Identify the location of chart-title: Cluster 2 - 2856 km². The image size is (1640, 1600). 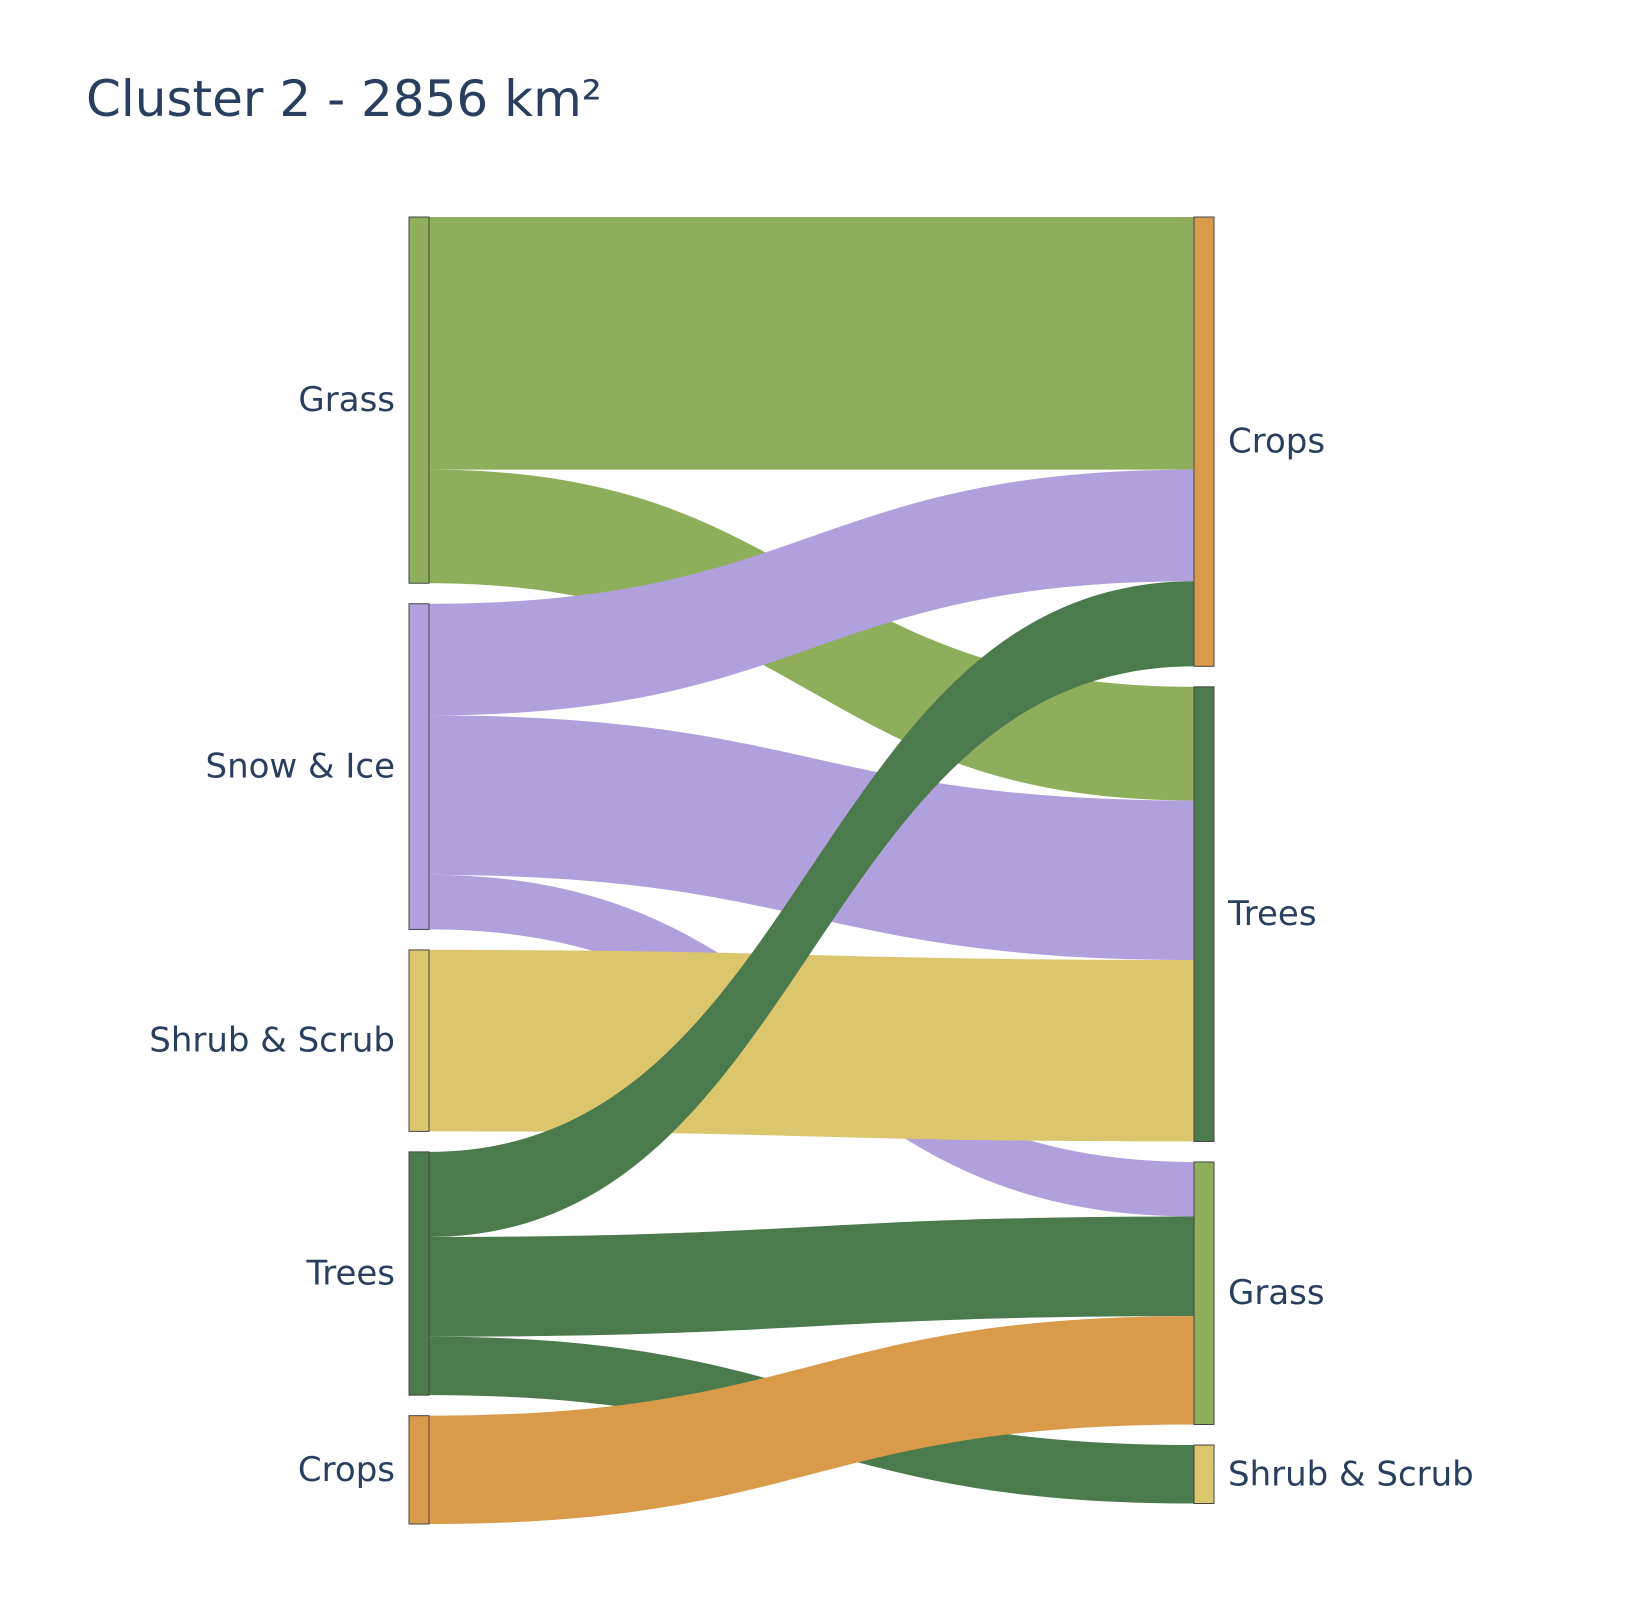
(344, 99).